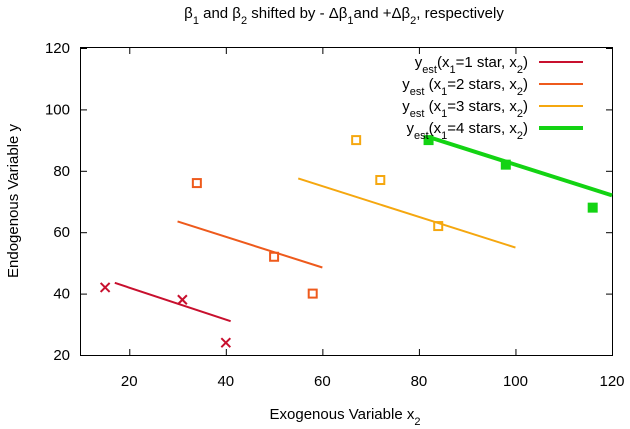  What do you see at coordinates (61, 355) in the screenshot?
I see `y-tick-label: 20` at bounding box center [61, 355].